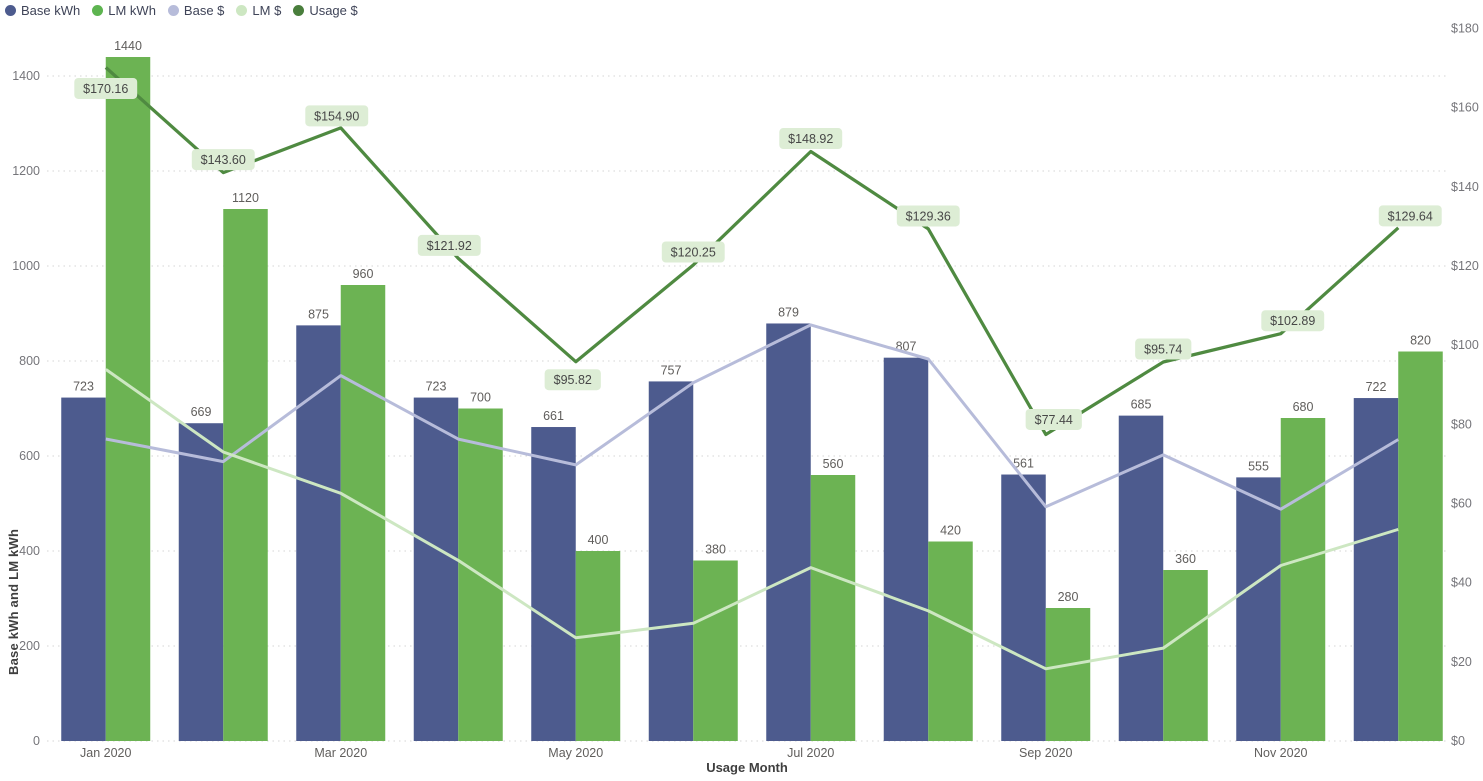 The image size is (1483, 781). What do you see at coordinates (204, 10) in the screenshot?
I see `legend-label: Base $` at bounding box center [204, 10].